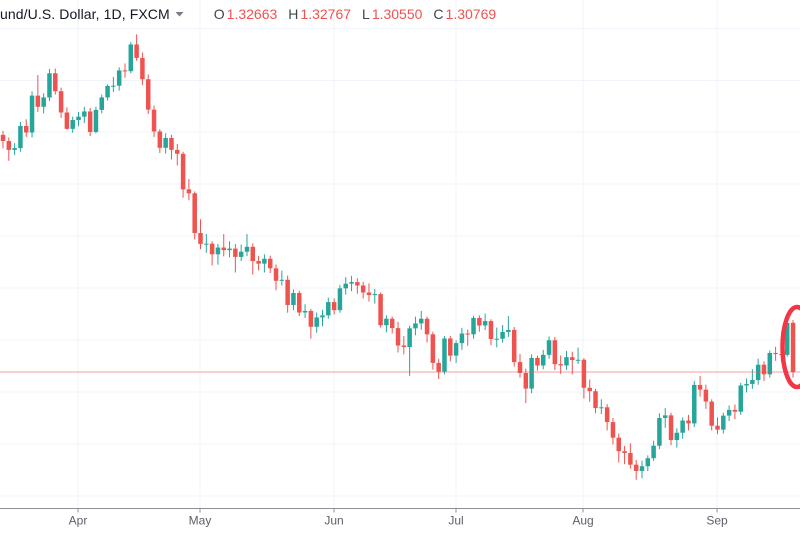  I want to click on month-label: Sep, so click(717, 521).